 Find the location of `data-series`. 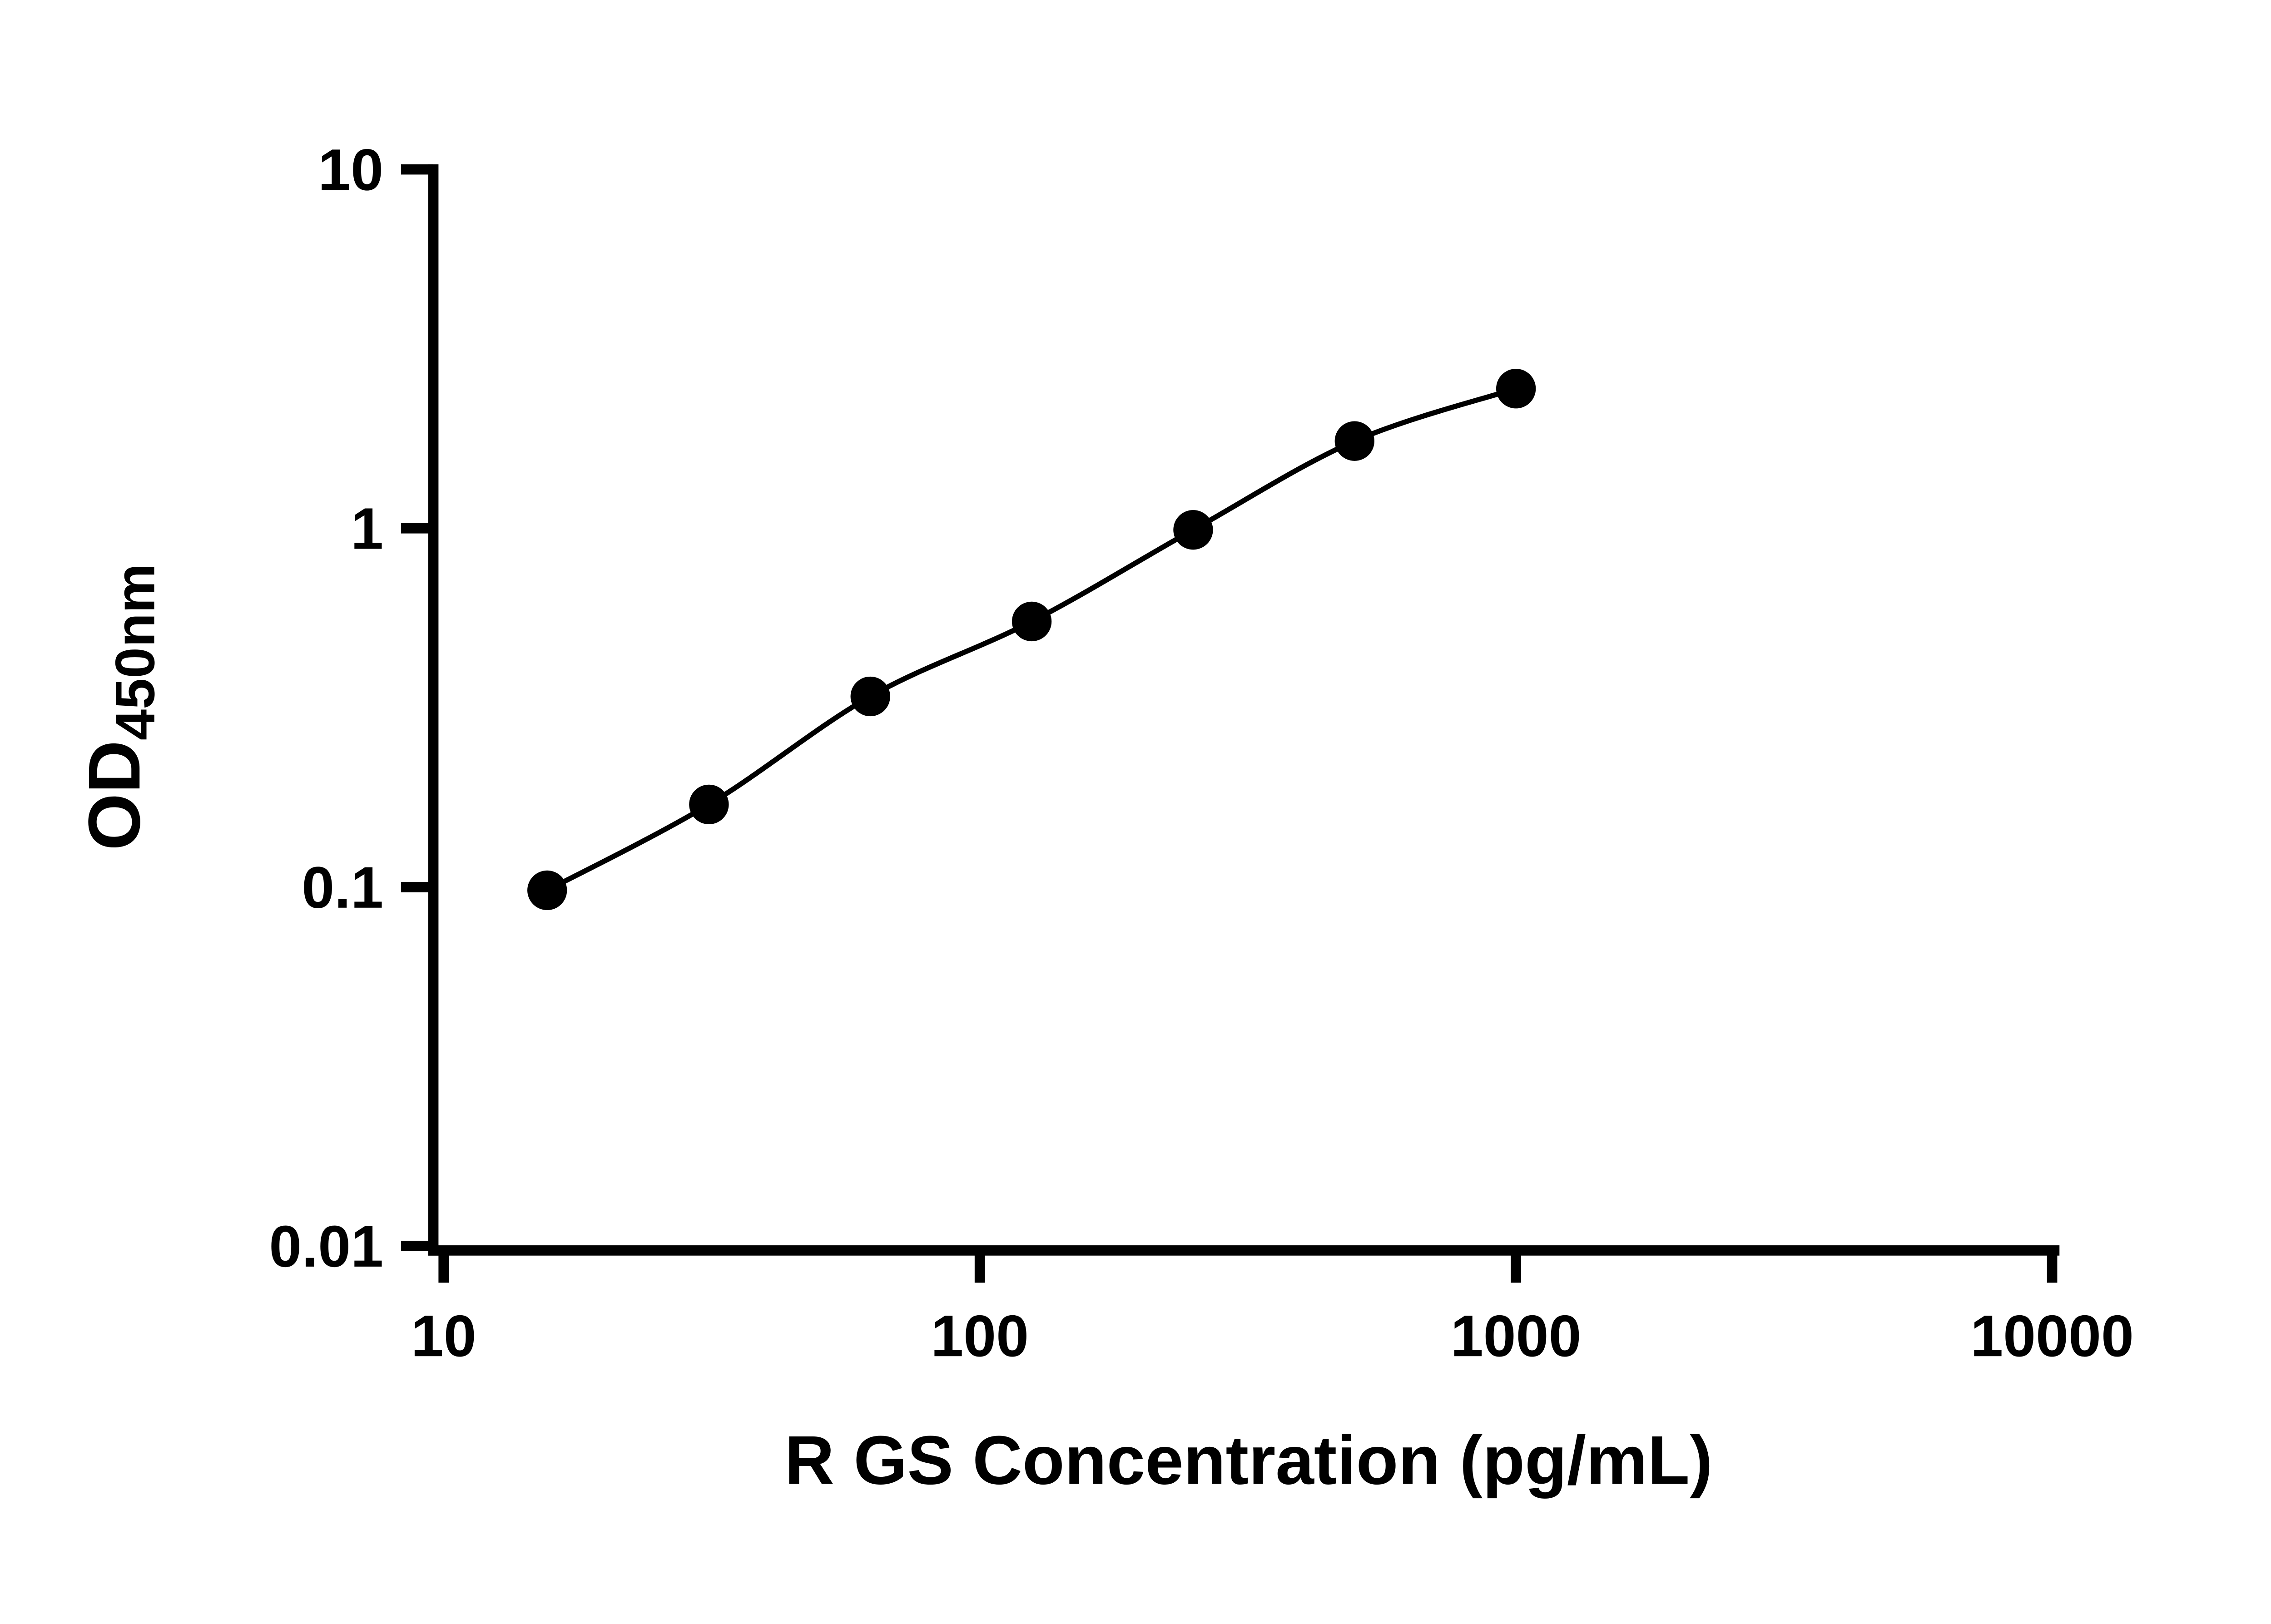

data-series is located at coordinates (1031, 640).